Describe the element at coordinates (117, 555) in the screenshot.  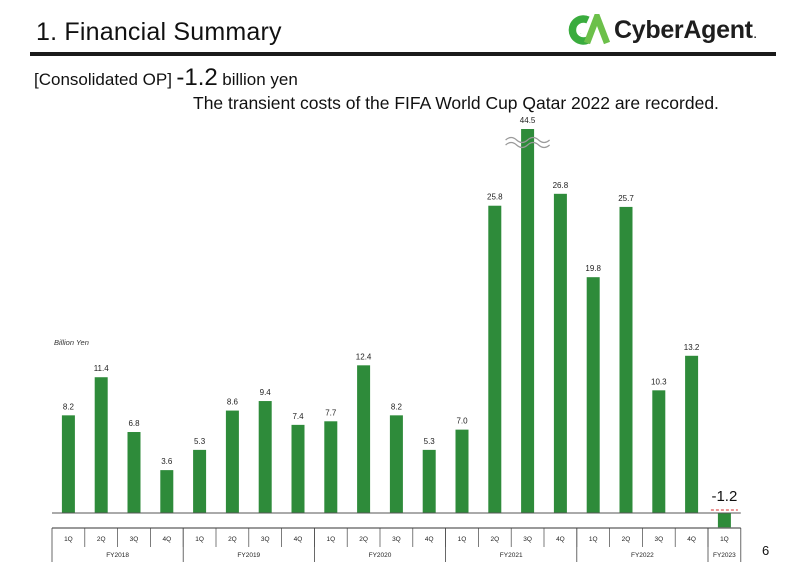
I see `fiscal-year-label: FY2018` at that location.